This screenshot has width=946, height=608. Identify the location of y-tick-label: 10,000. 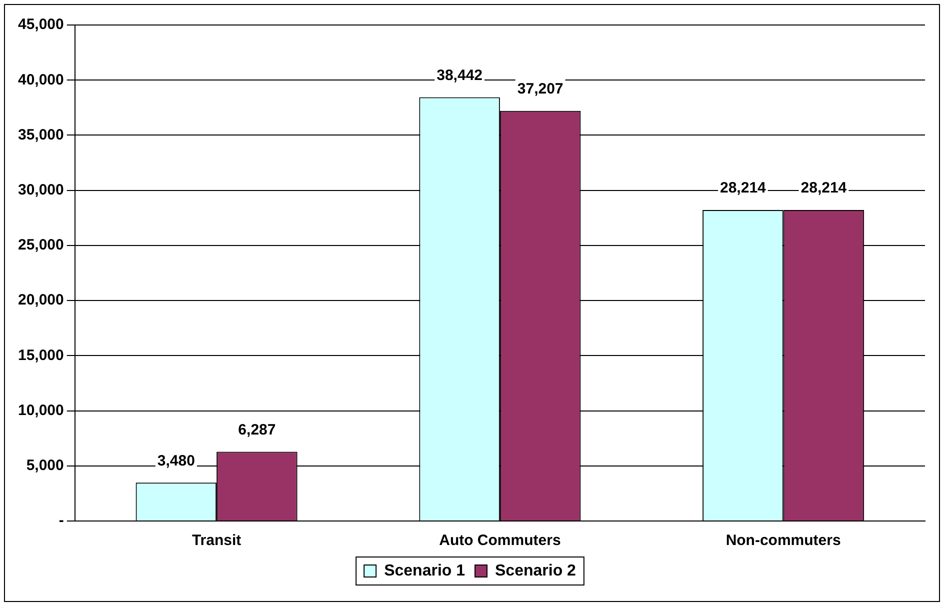
(41, 410).